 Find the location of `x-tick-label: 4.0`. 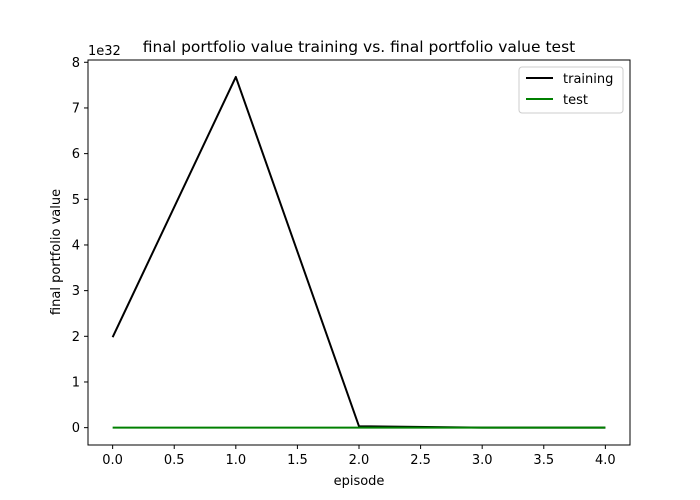

x-tick-label: 4.0 is located at coordinates (605, 460).